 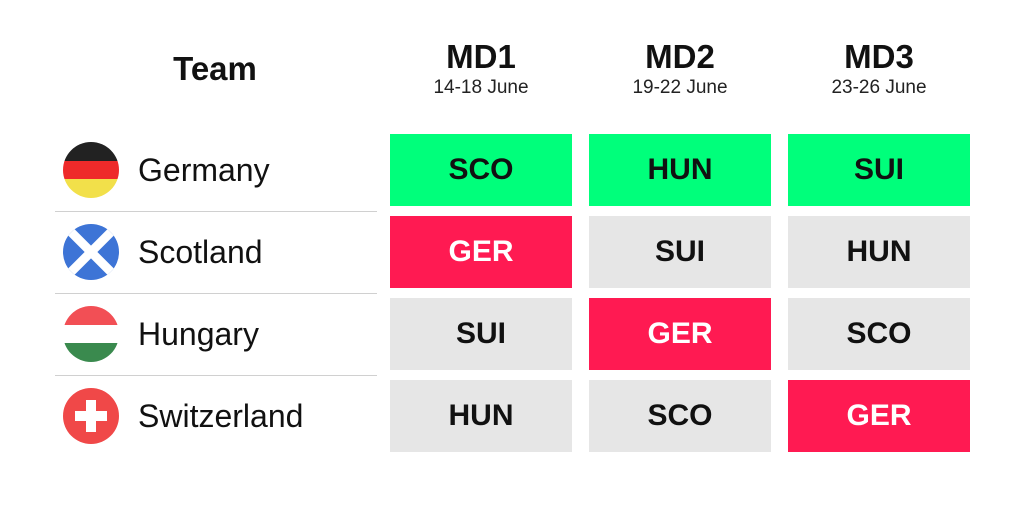 What do you see at coordinates (204, 169) in the screenshot?
I see `team-name: Germany` at bounding box center [204, 169].